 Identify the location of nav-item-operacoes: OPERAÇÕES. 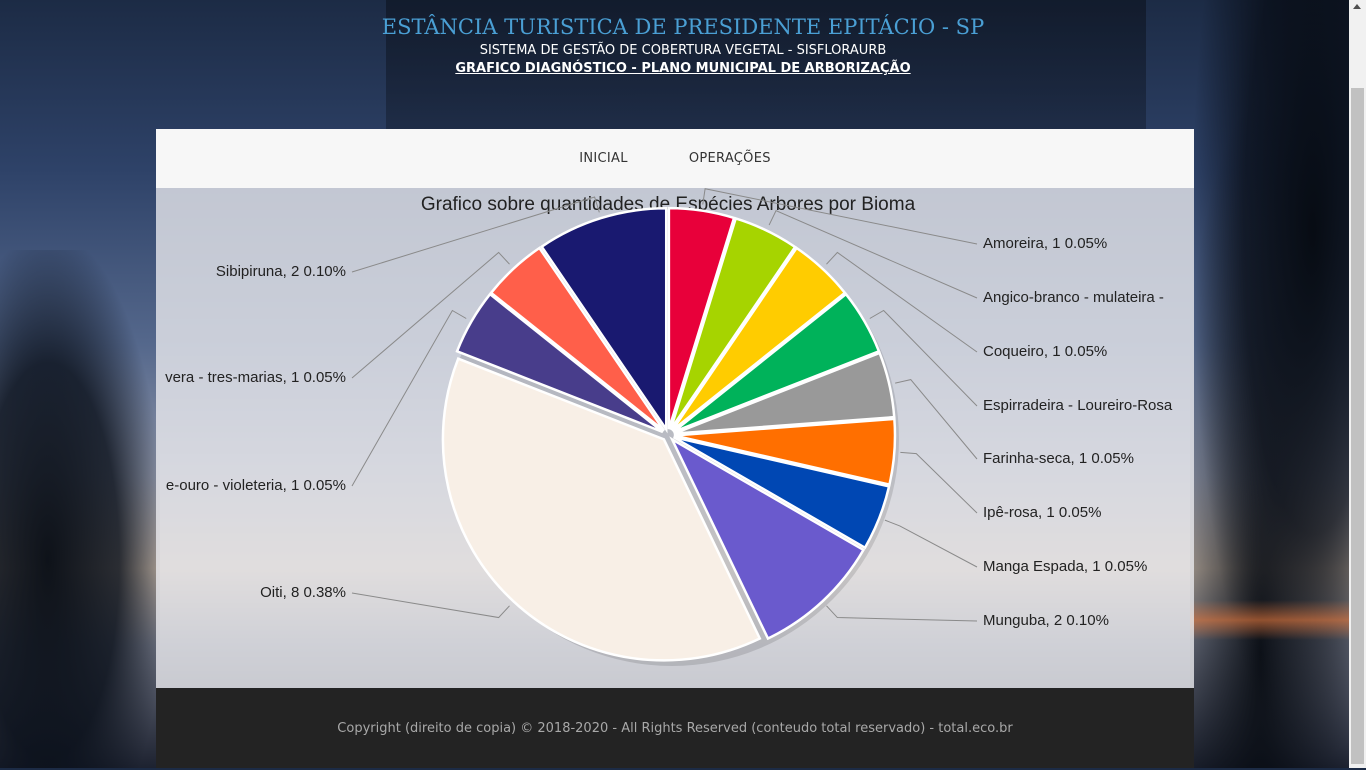
(729, 158).